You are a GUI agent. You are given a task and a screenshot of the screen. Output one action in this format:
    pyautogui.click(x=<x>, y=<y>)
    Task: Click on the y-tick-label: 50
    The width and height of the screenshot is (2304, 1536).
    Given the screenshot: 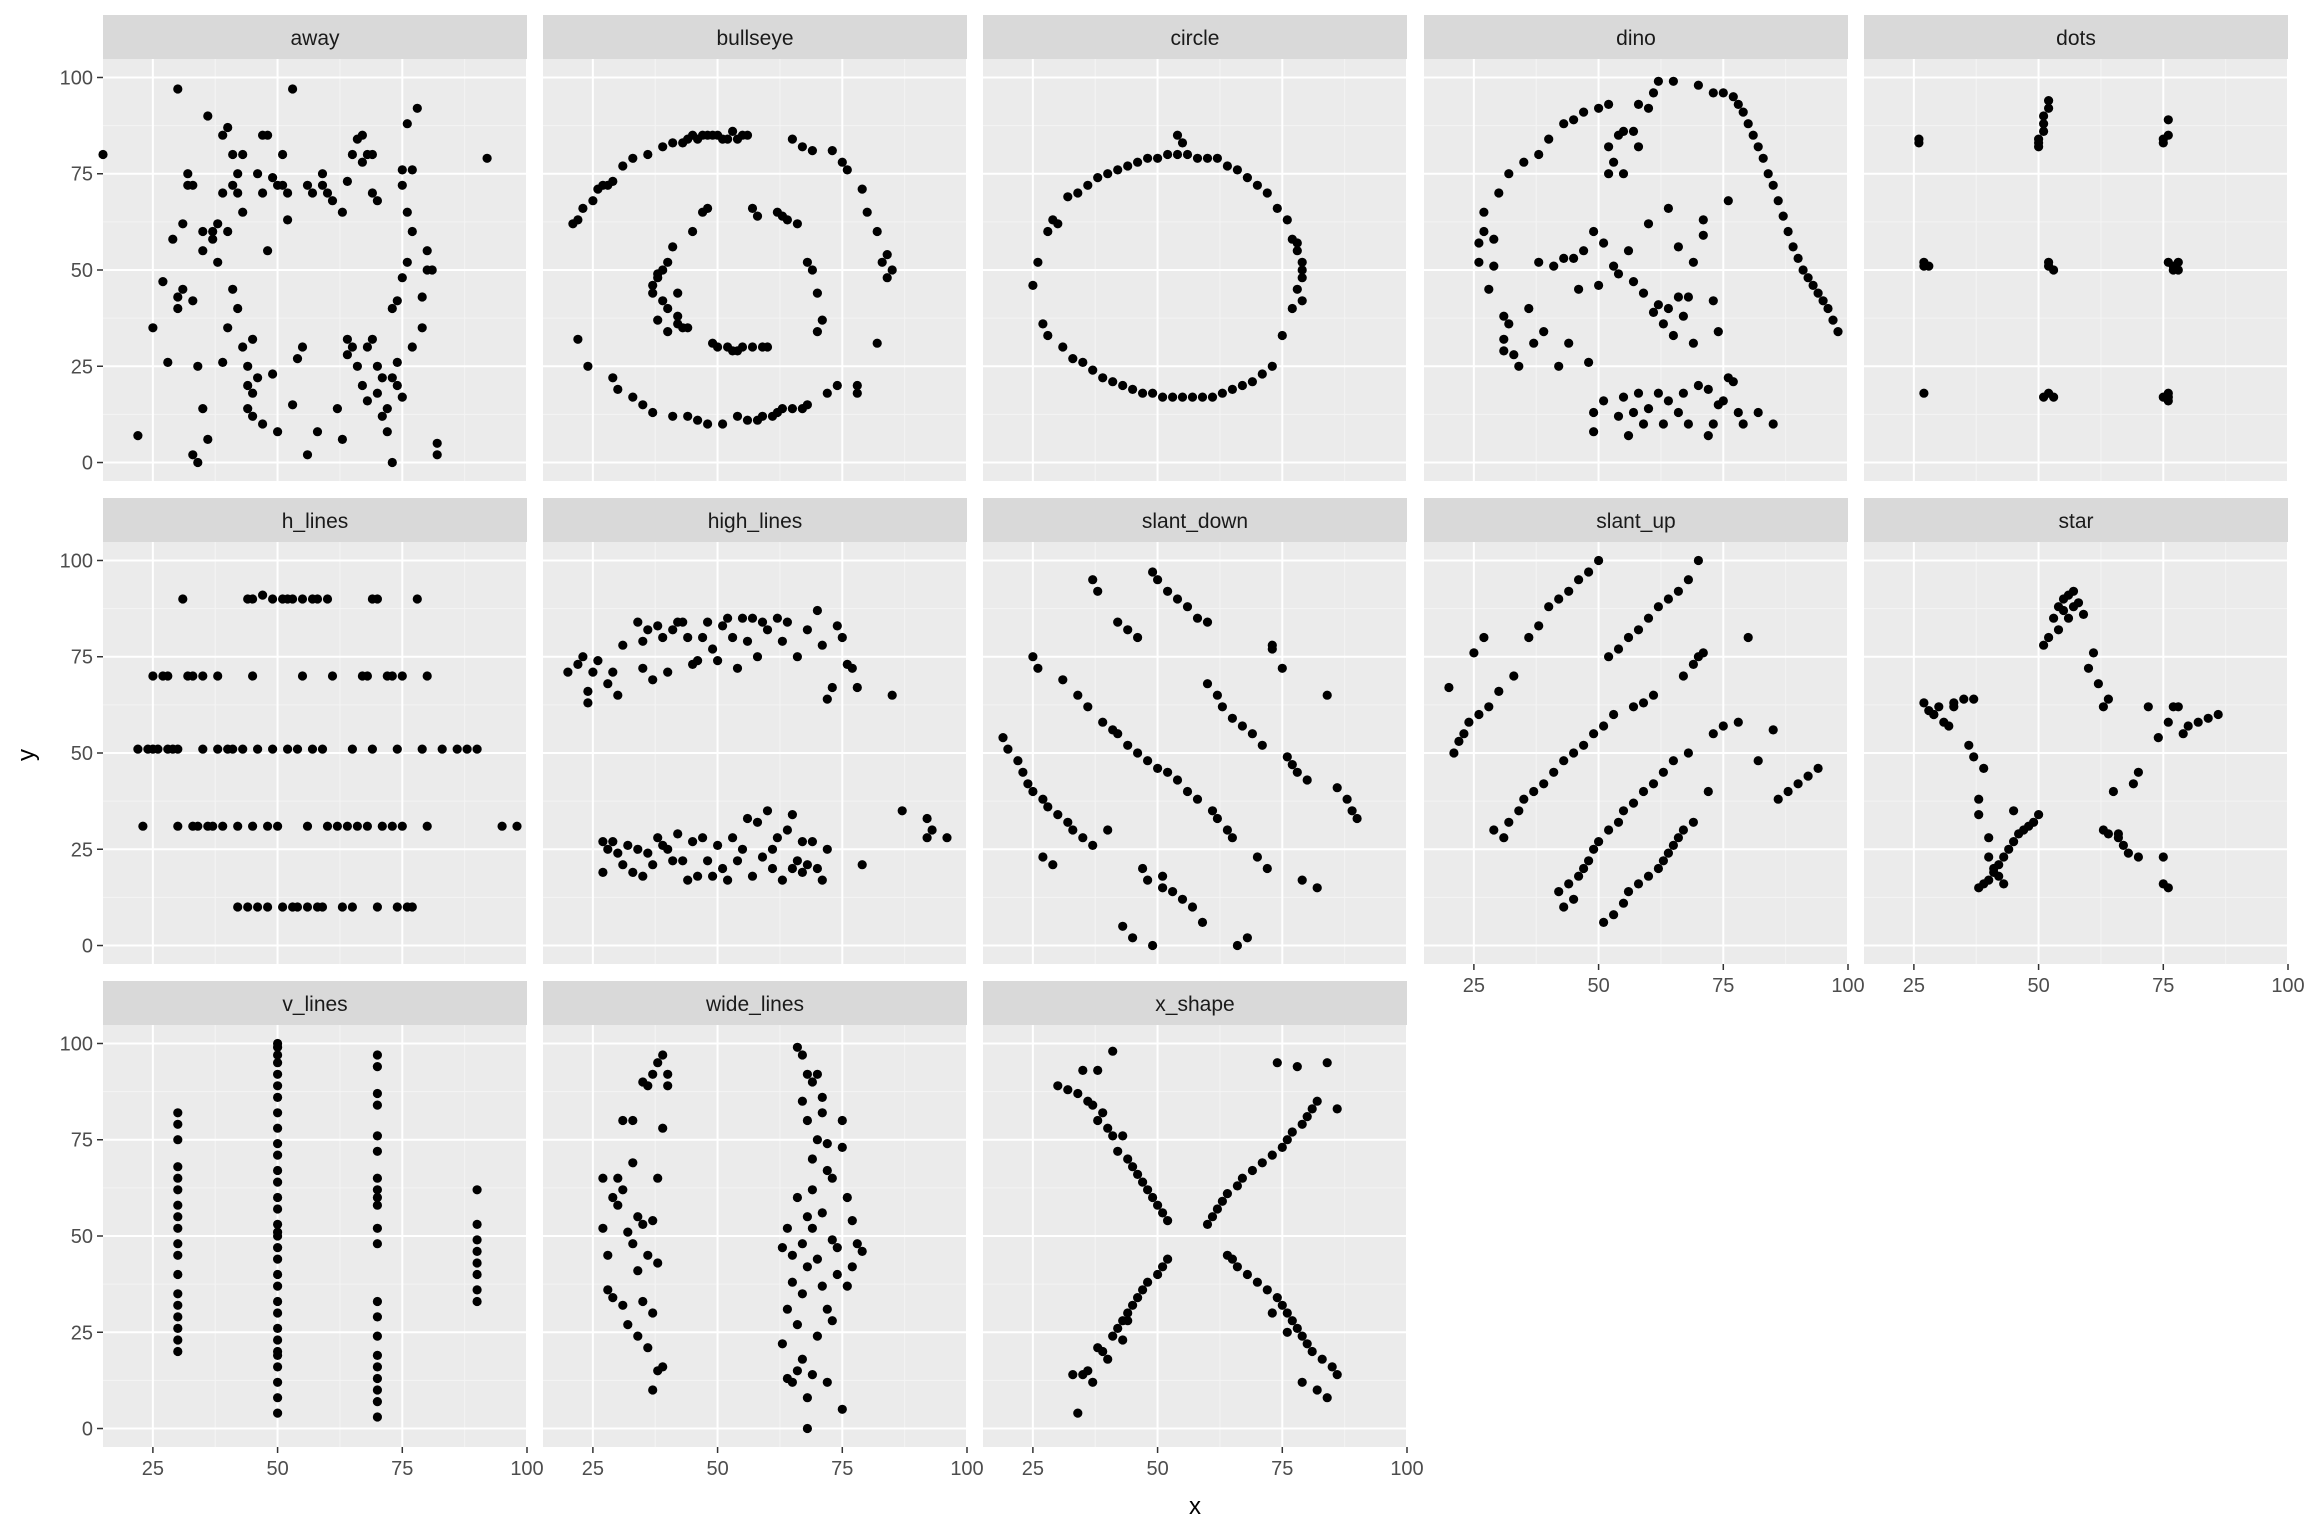 What is the action you would take?
    pyautogui.click(x=82, y=271)
    